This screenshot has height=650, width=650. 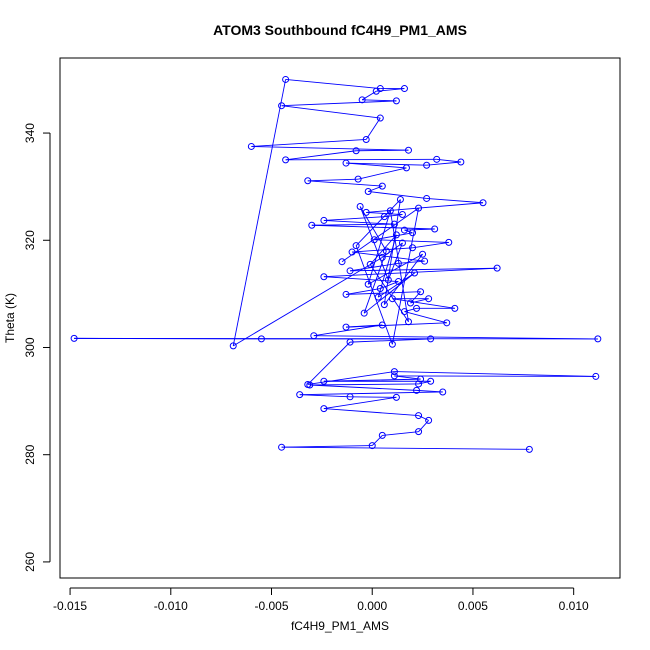 What do you see at coordinates (321, 600) in the screenshot?
I see `x-axis: -0.015 -0.010 -0.005 0.000 0.005 0.010` at bounding box center [321, 600].